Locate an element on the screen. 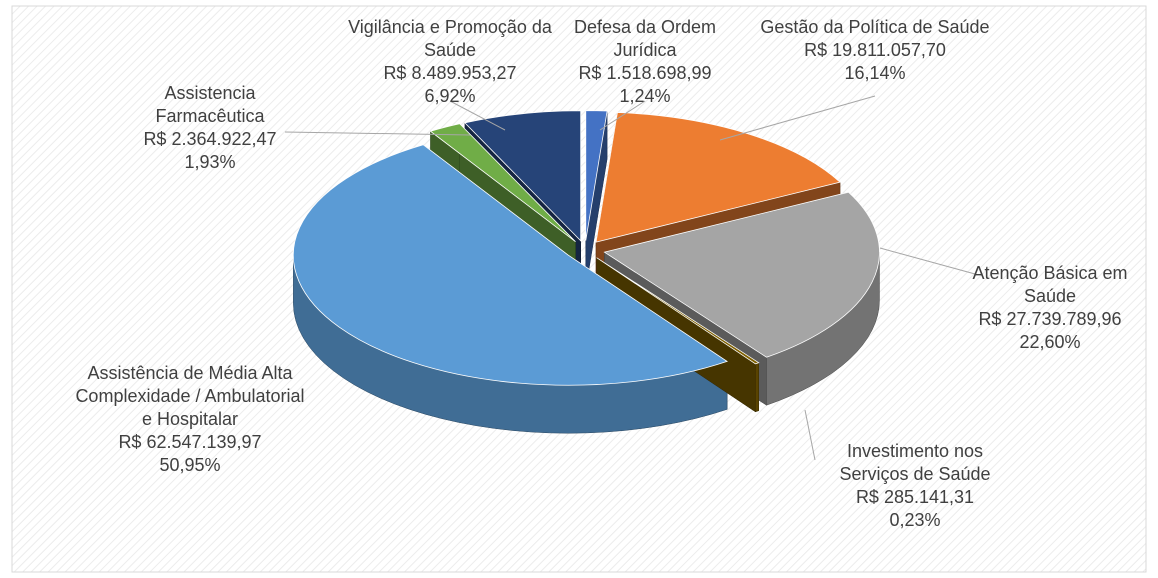  label-value: 6,92% is located at coordinates (450, 96).